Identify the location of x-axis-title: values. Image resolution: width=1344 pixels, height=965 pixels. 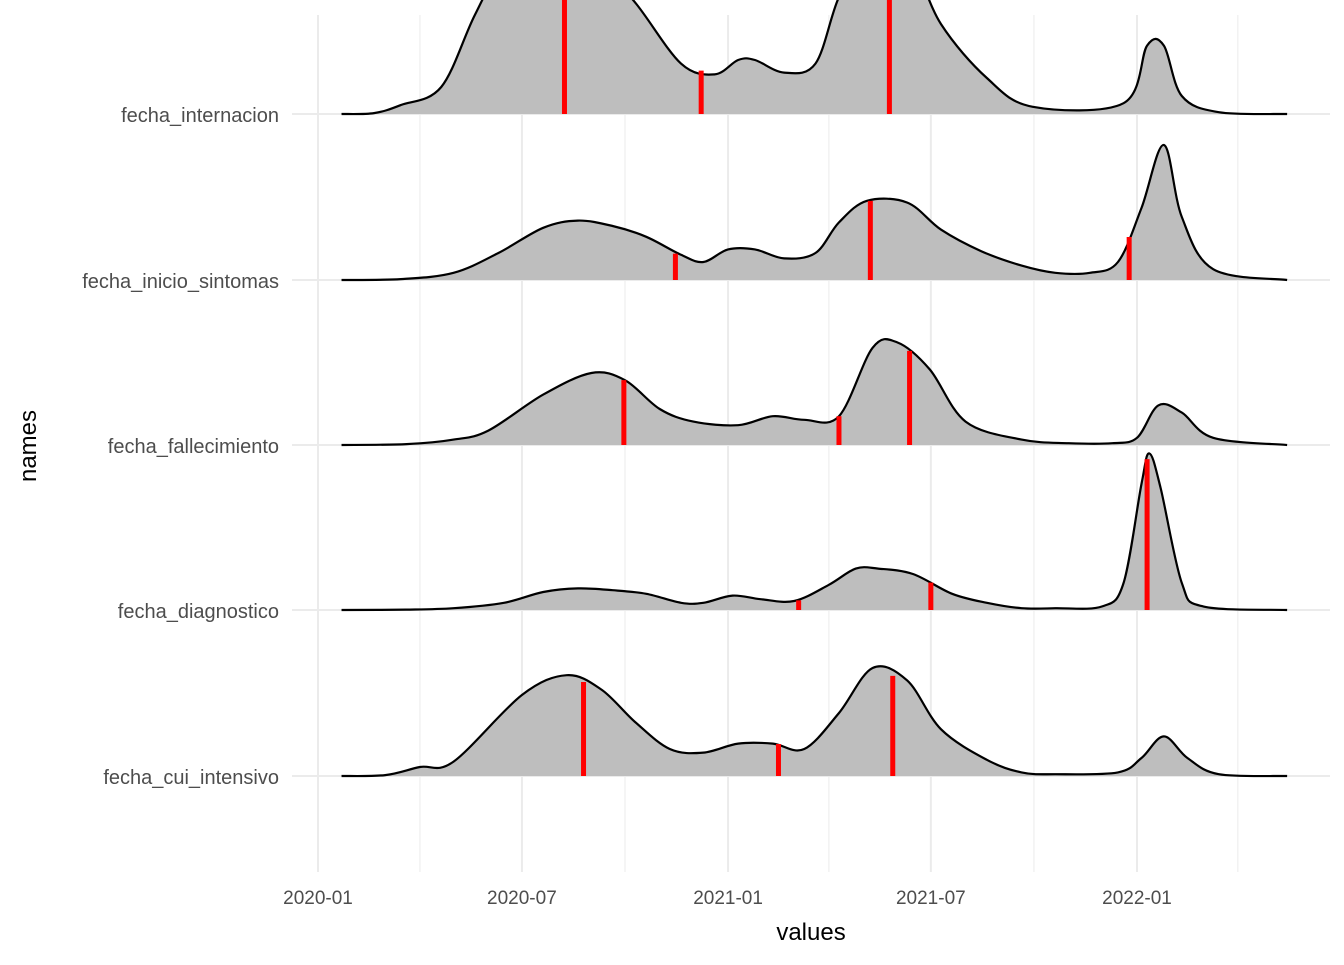
(810, 932).